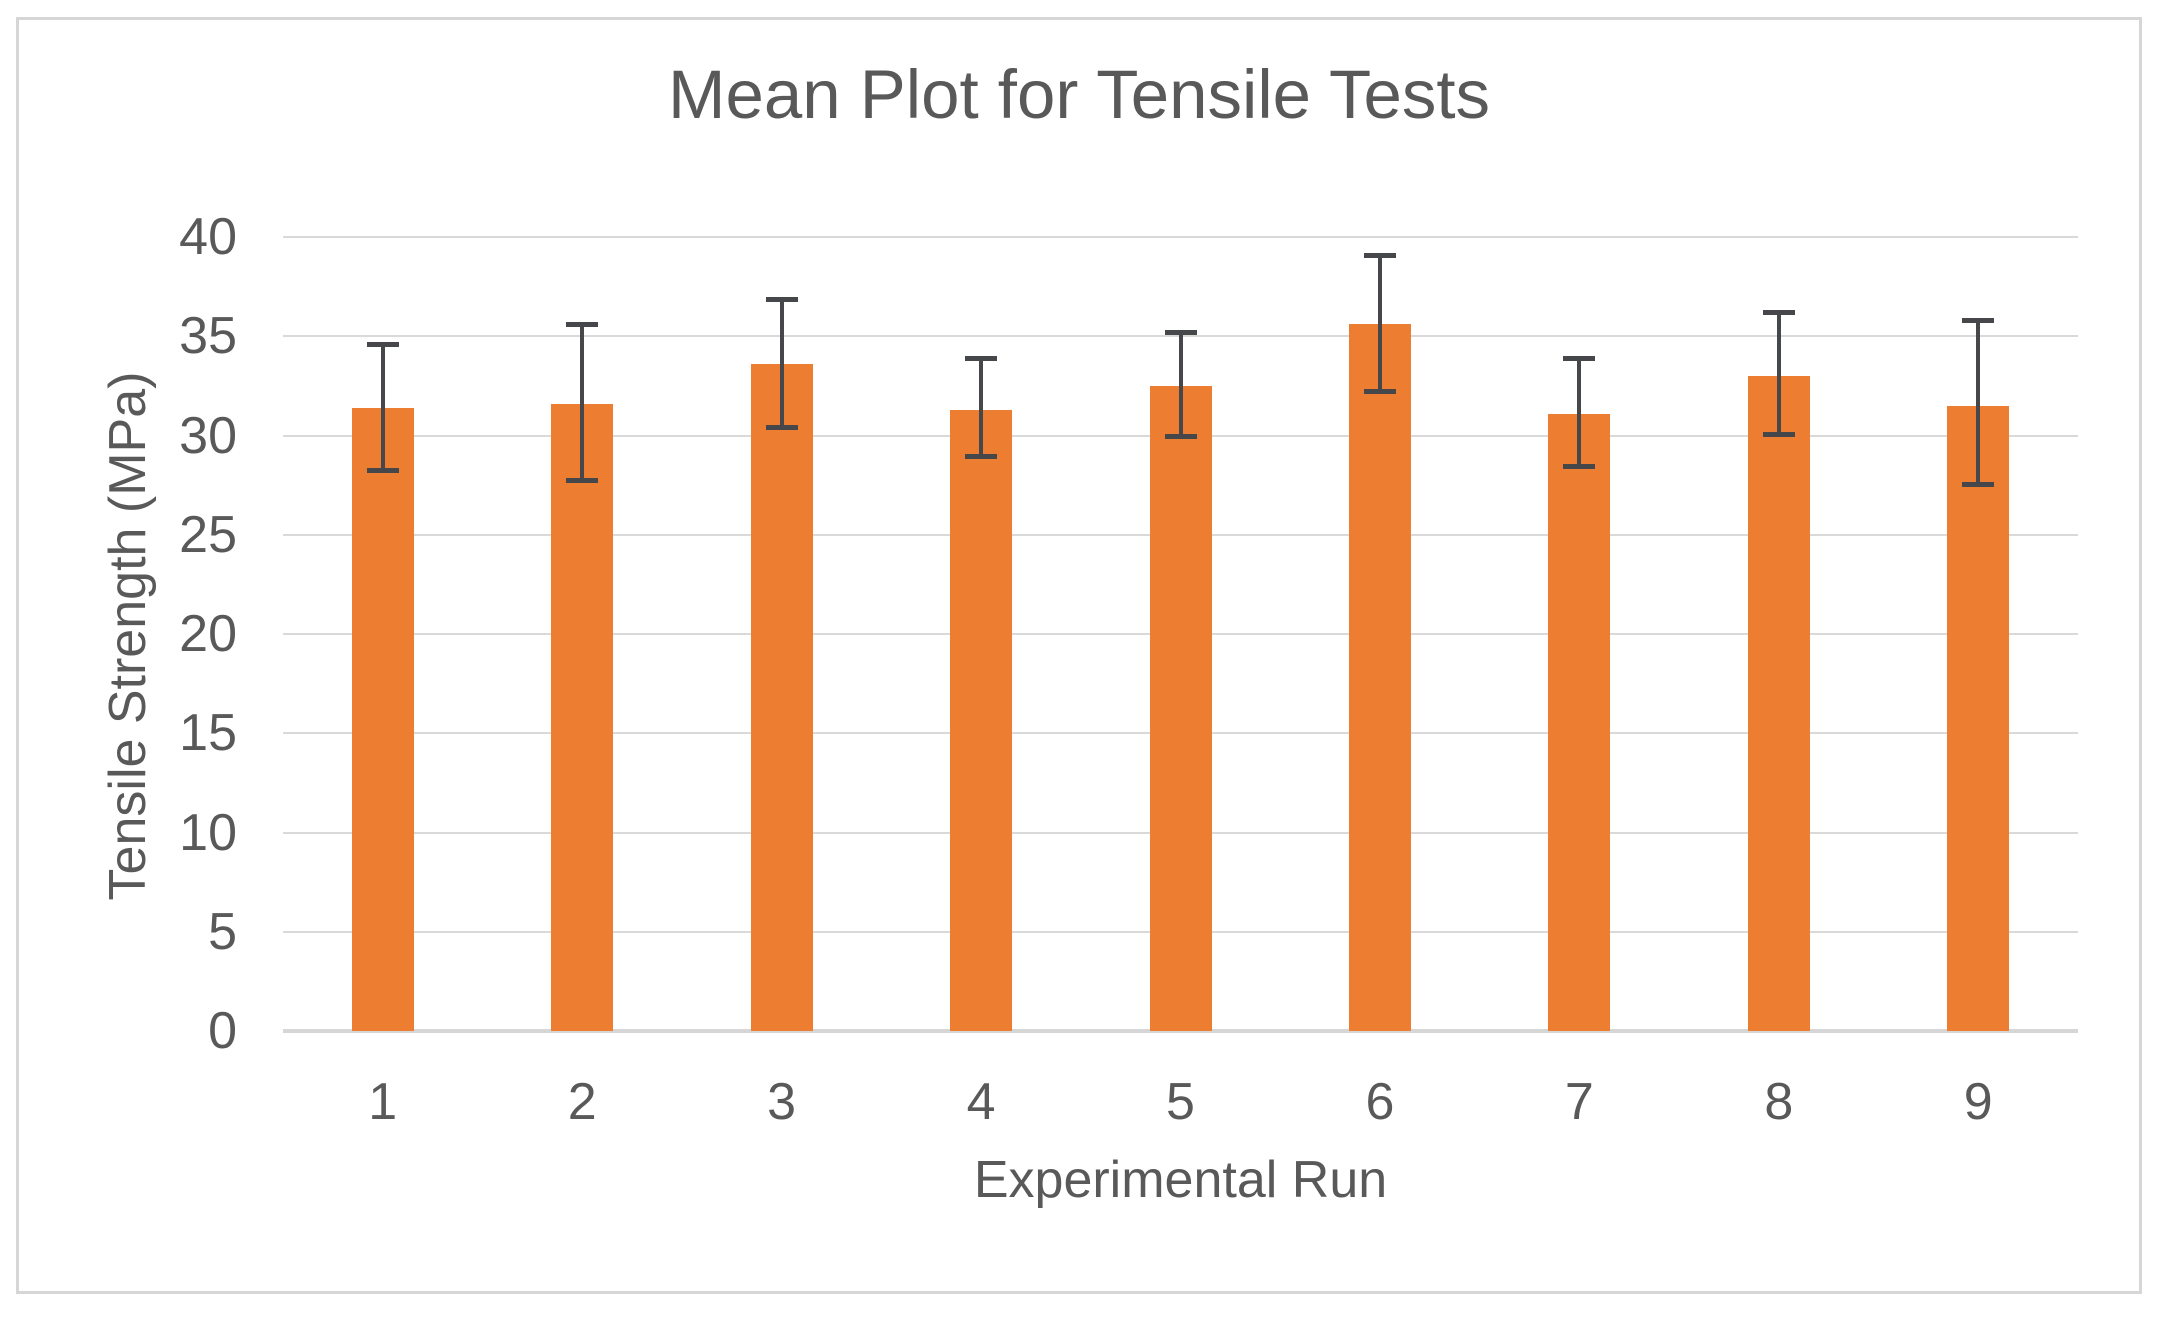  I want to click on y-tick-label: 5, so click(222, 931).